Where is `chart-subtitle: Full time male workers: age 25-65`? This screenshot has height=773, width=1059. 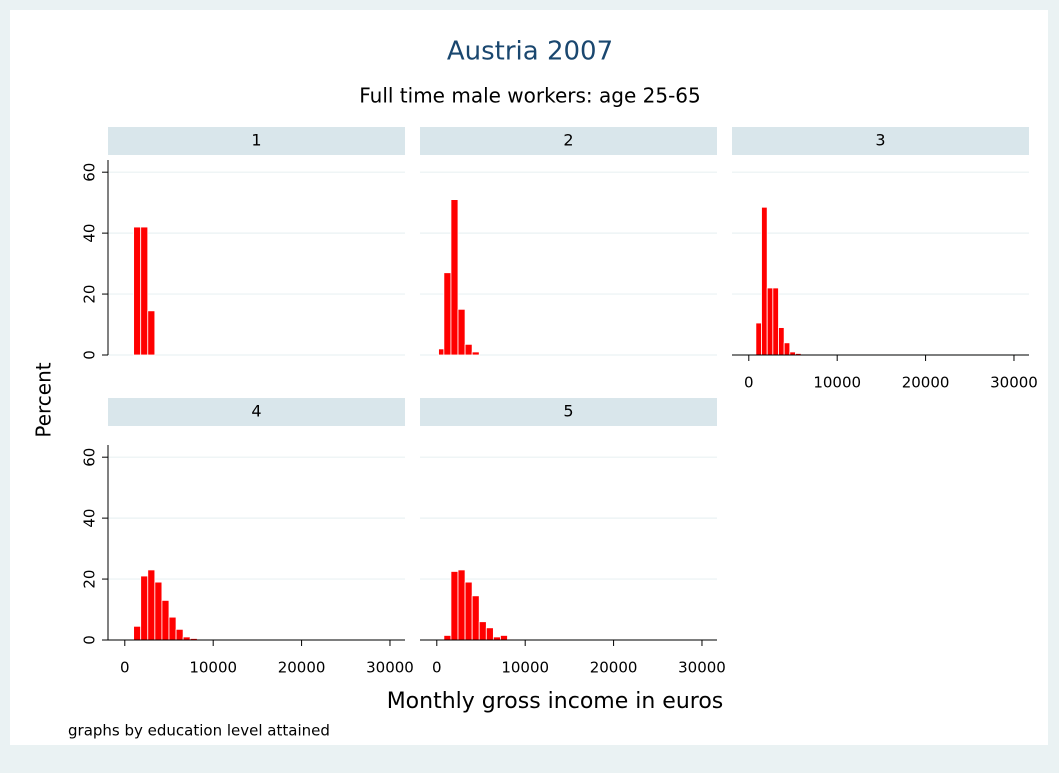
chart-subtitle: Full time male workers: age 25-65 is located at coordinates (530, 96).